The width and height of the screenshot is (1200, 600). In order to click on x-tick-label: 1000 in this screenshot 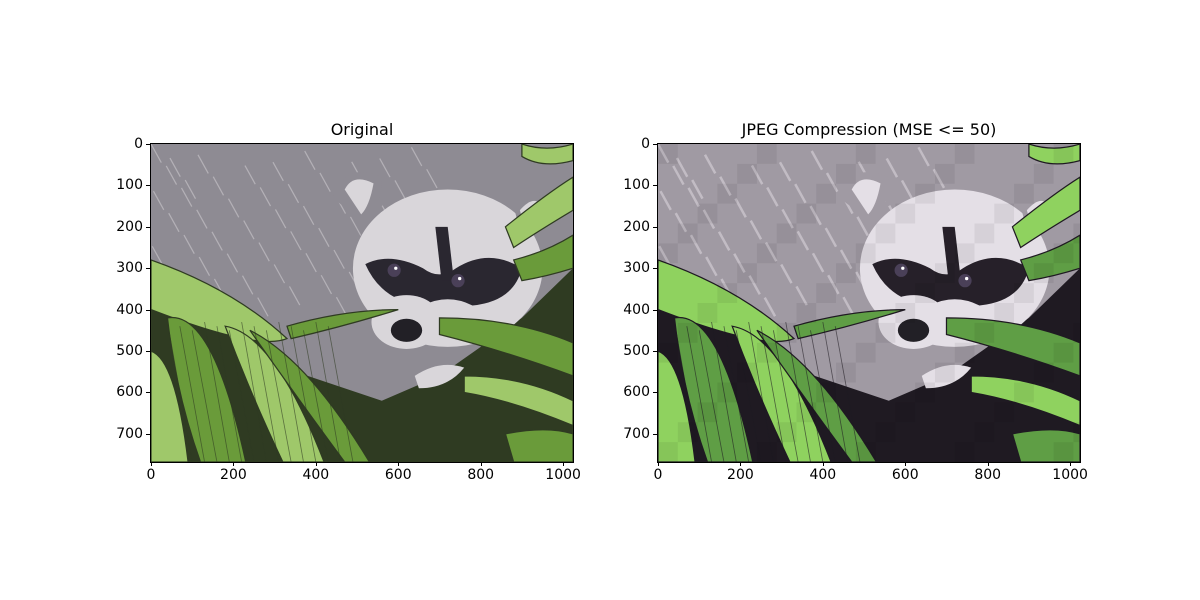, I will do `click(1070, 475)`.